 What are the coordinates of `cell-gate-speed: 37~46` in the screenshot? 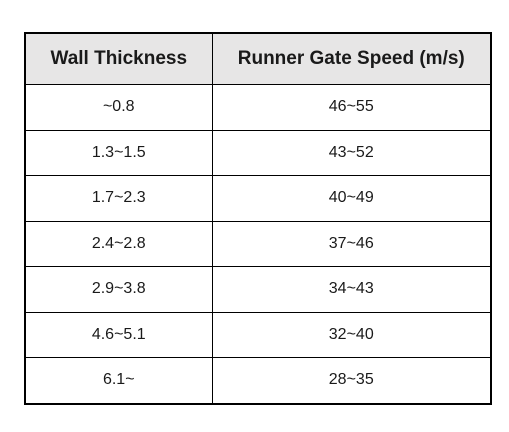 It's located at (351, 243).